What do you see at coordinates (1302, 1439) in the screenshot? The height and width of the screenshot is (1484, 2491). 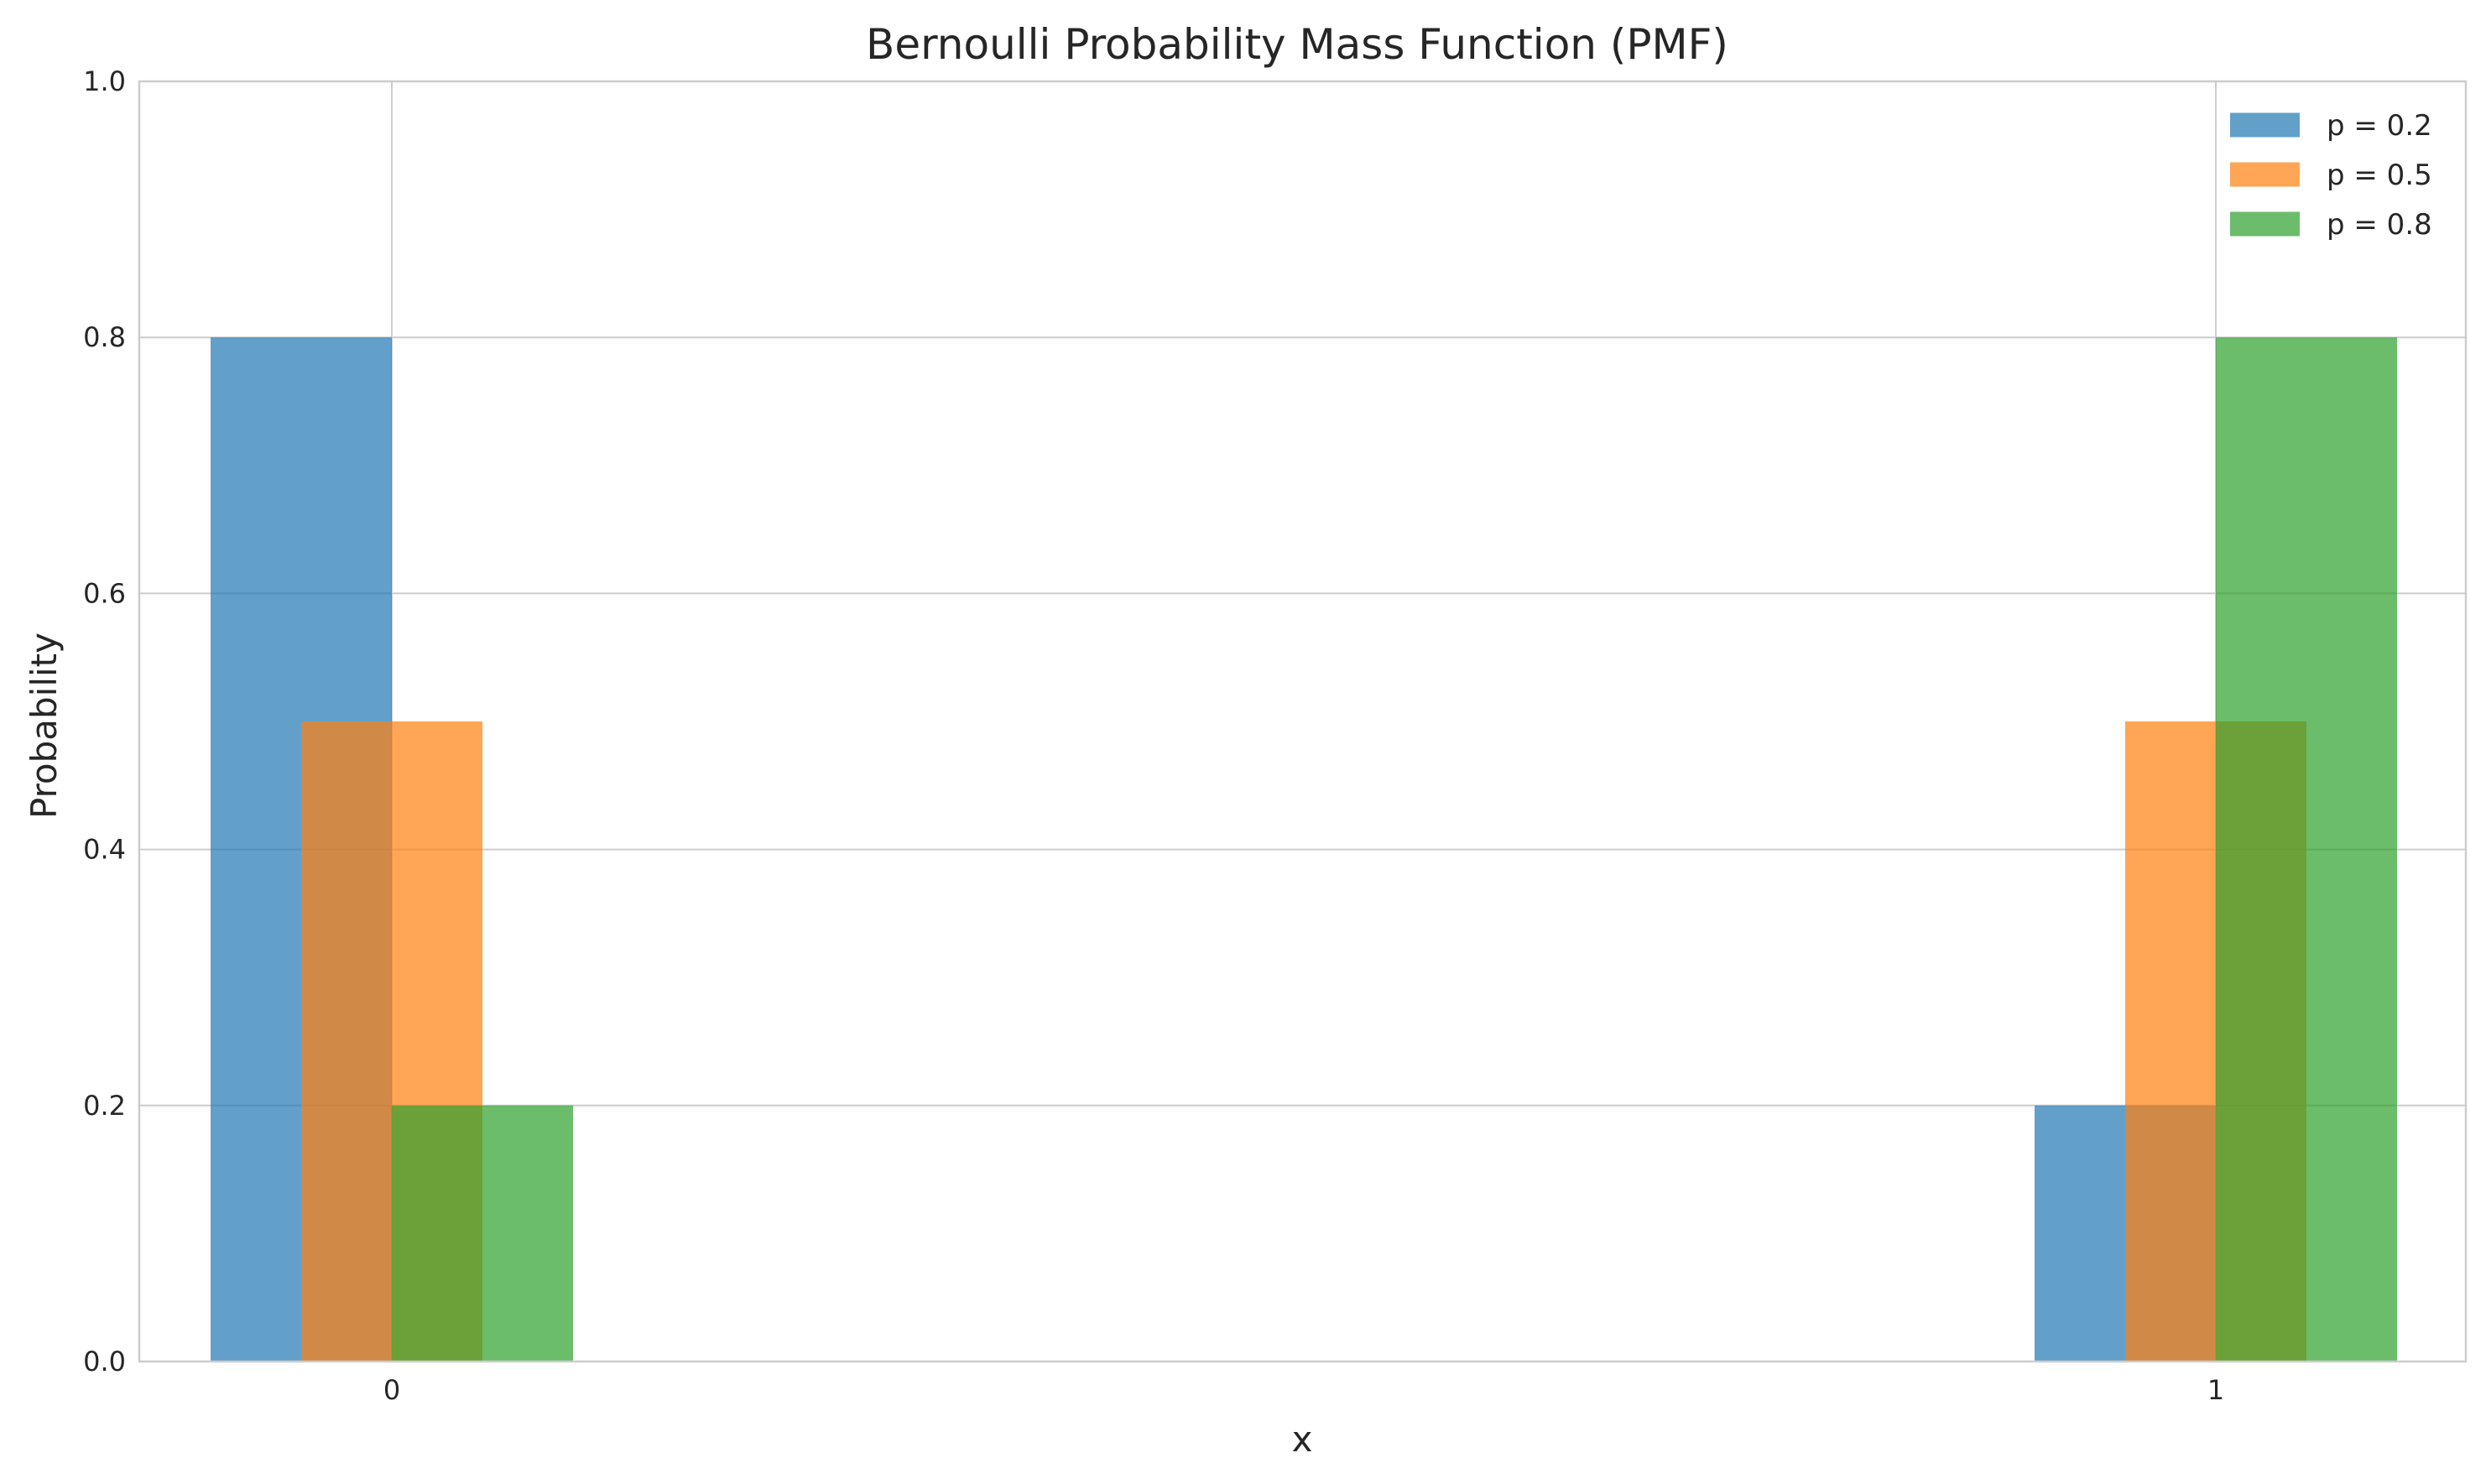 I see `x-axis-title: x` at bounding box center [1302, 1439].